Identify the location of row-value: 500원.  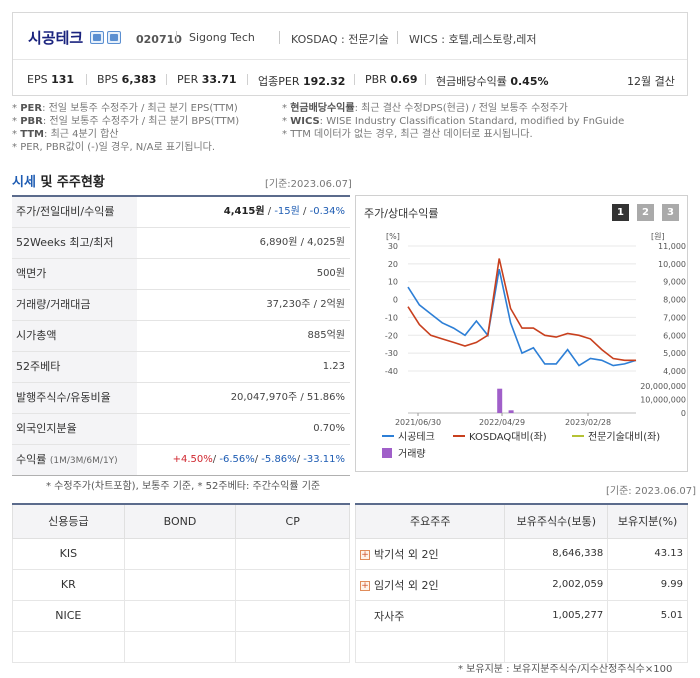
(330, 273).